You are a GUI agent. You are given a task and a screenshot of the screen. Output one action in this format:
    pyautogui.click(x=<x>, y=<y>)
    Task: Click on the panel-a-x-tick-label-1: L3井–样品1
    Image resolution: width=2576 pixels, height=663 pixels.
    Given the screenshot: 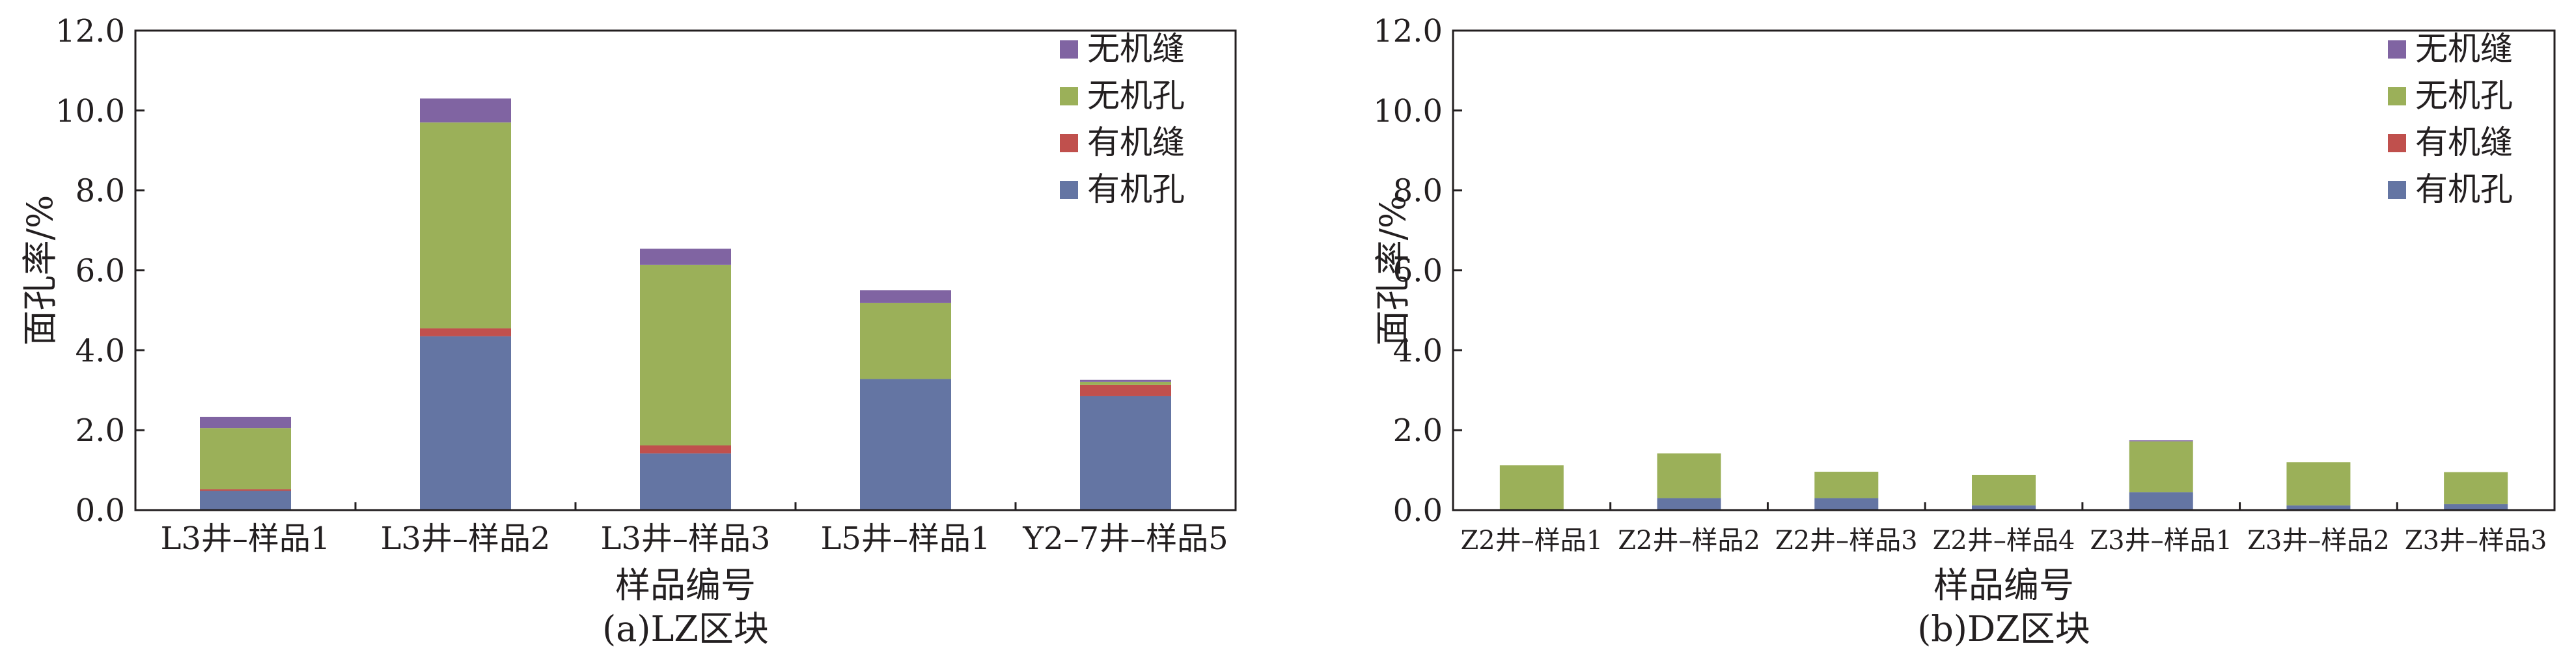 What is the action you would take?
    pyautogui.click(x=246, y=539)
    